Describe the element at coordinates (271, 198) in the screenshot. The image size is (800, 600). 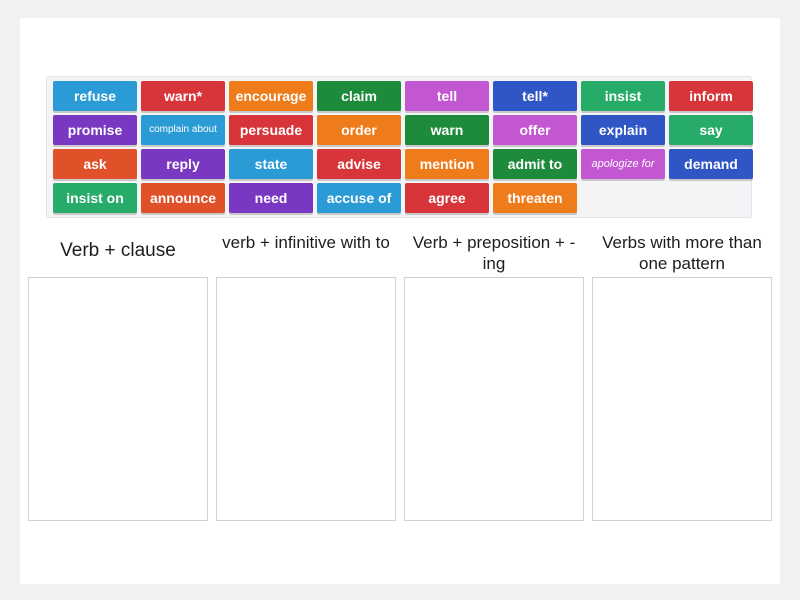
I see `word-tile: need` at that location.